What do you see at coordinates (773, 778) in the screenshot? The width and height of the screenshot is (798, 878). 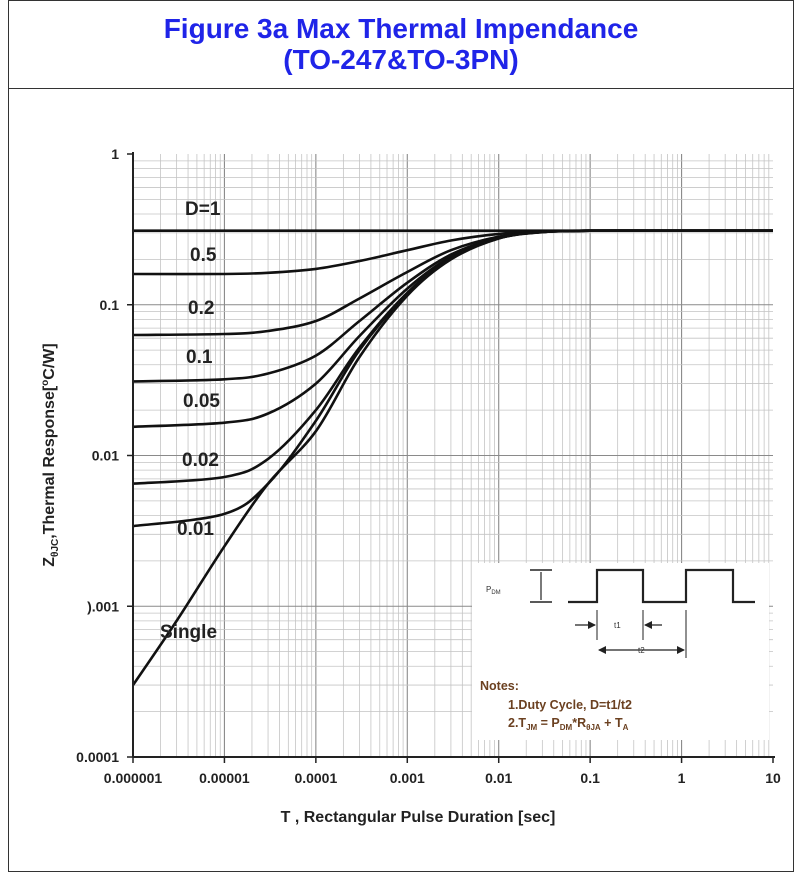 I see `x-tick-label: 10` at bounding box center [773, 778].